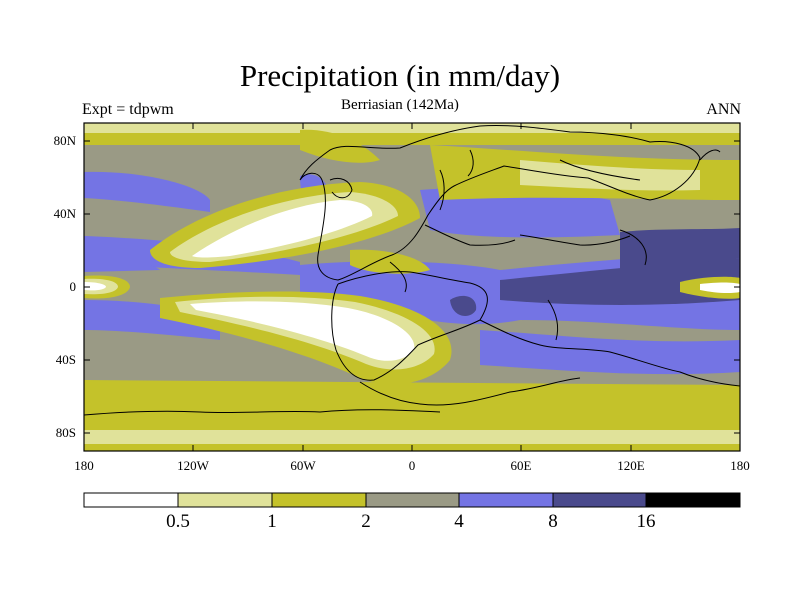  I want to click on y-tick-label: 40S, so click(66, 359).